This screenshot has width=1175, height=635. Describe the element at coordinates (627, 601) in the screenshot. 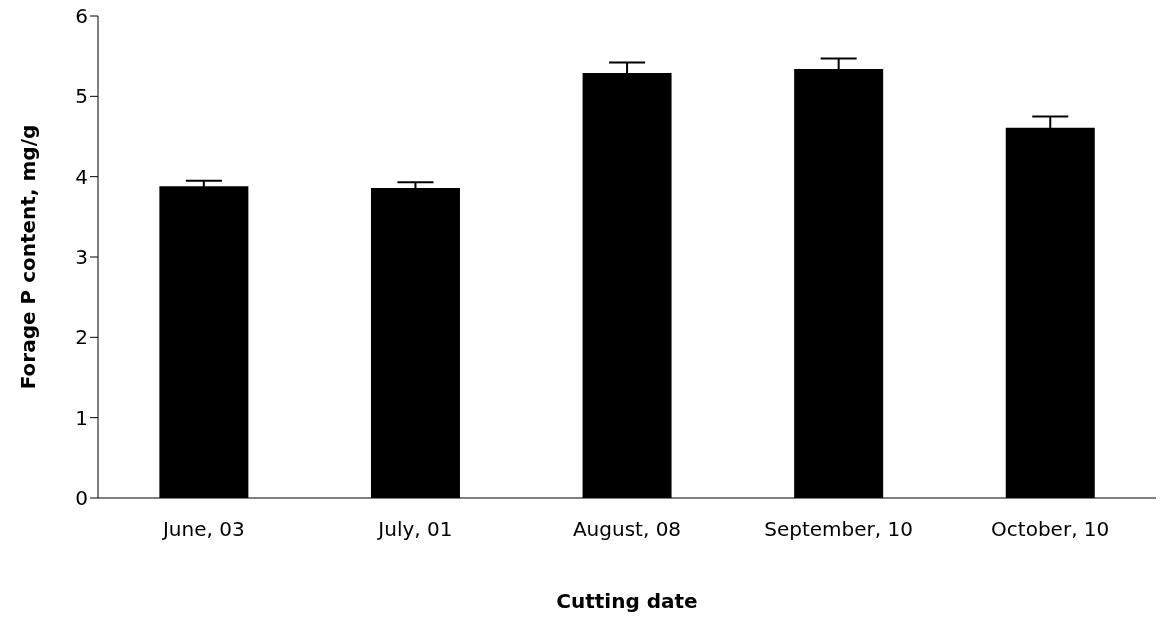

I see `x-axis-title: Cutting date` at that location.